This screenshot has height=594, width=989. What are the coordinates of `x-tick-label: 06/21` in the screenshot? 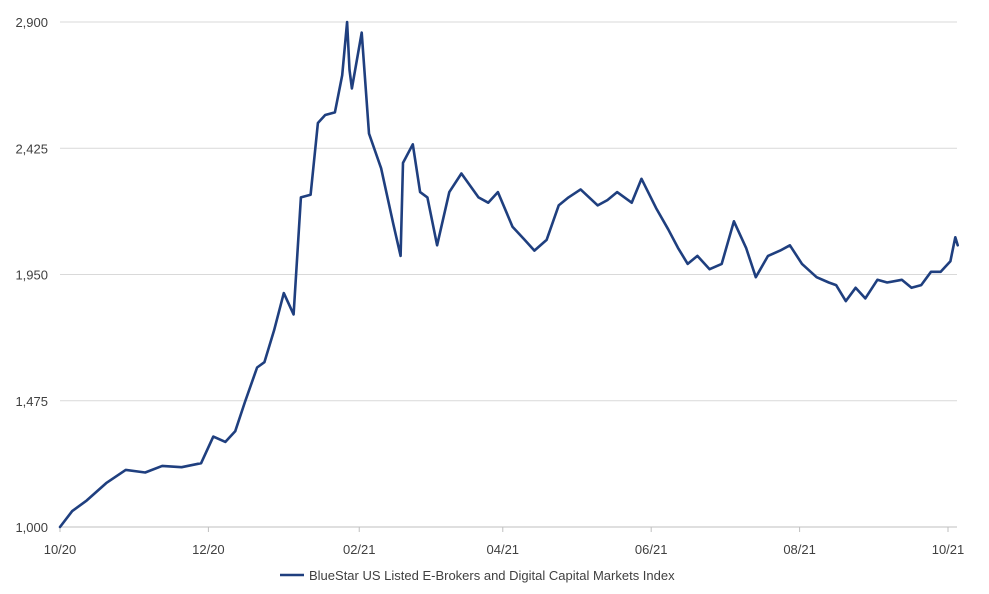 It's located at (651, 549).